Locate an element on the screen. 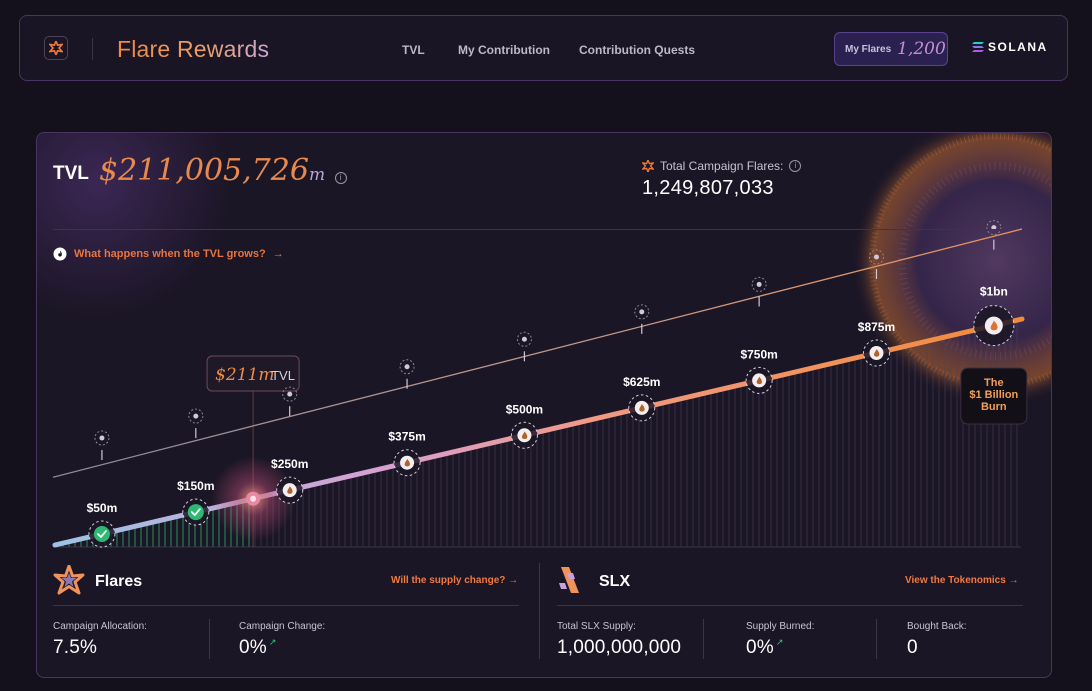 This screenshot has height=691, width=1092. campaign-change-value: 0% ↗ is located at coordinates (258, 648).